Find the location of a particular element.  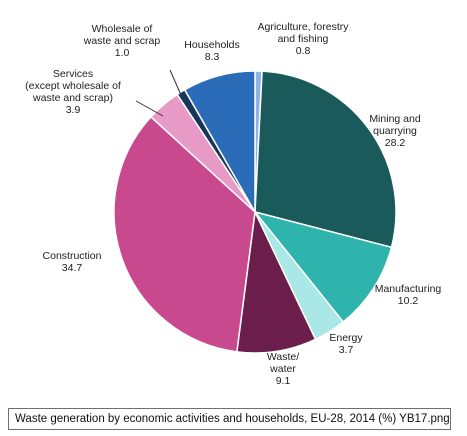

pie-slice-mining-and is located at coordinates (325, 159).